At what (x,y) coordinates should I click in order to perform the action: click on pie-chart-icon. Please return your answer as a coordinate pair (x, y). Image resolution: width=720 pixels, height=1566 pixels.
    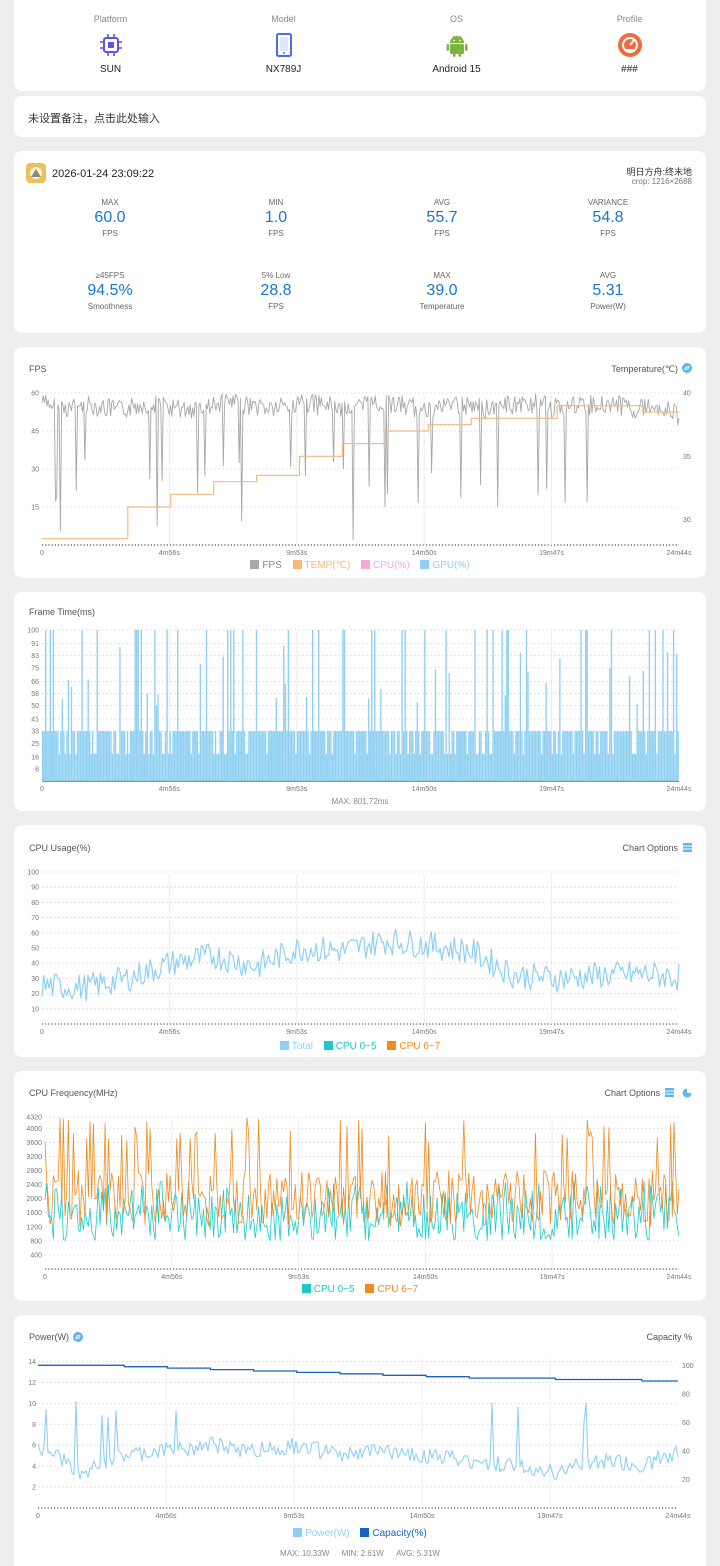
    Looking at the image, I should click on (687, 1093).